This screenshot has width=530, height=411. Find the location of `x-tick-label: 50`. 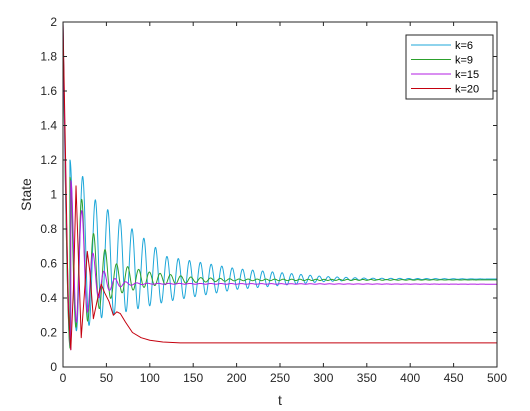

x-tick-label: 50 is located at coordinates (107, 378).